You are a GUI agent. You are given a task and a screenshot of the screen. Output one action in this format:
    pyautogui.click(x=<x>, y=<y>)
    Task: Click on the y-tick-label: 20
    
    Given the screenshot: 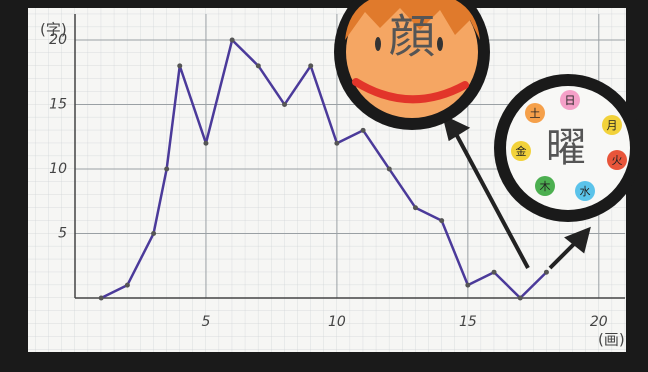 What is the action you would take?
    pyautogui.click(x=58, y=40)
    